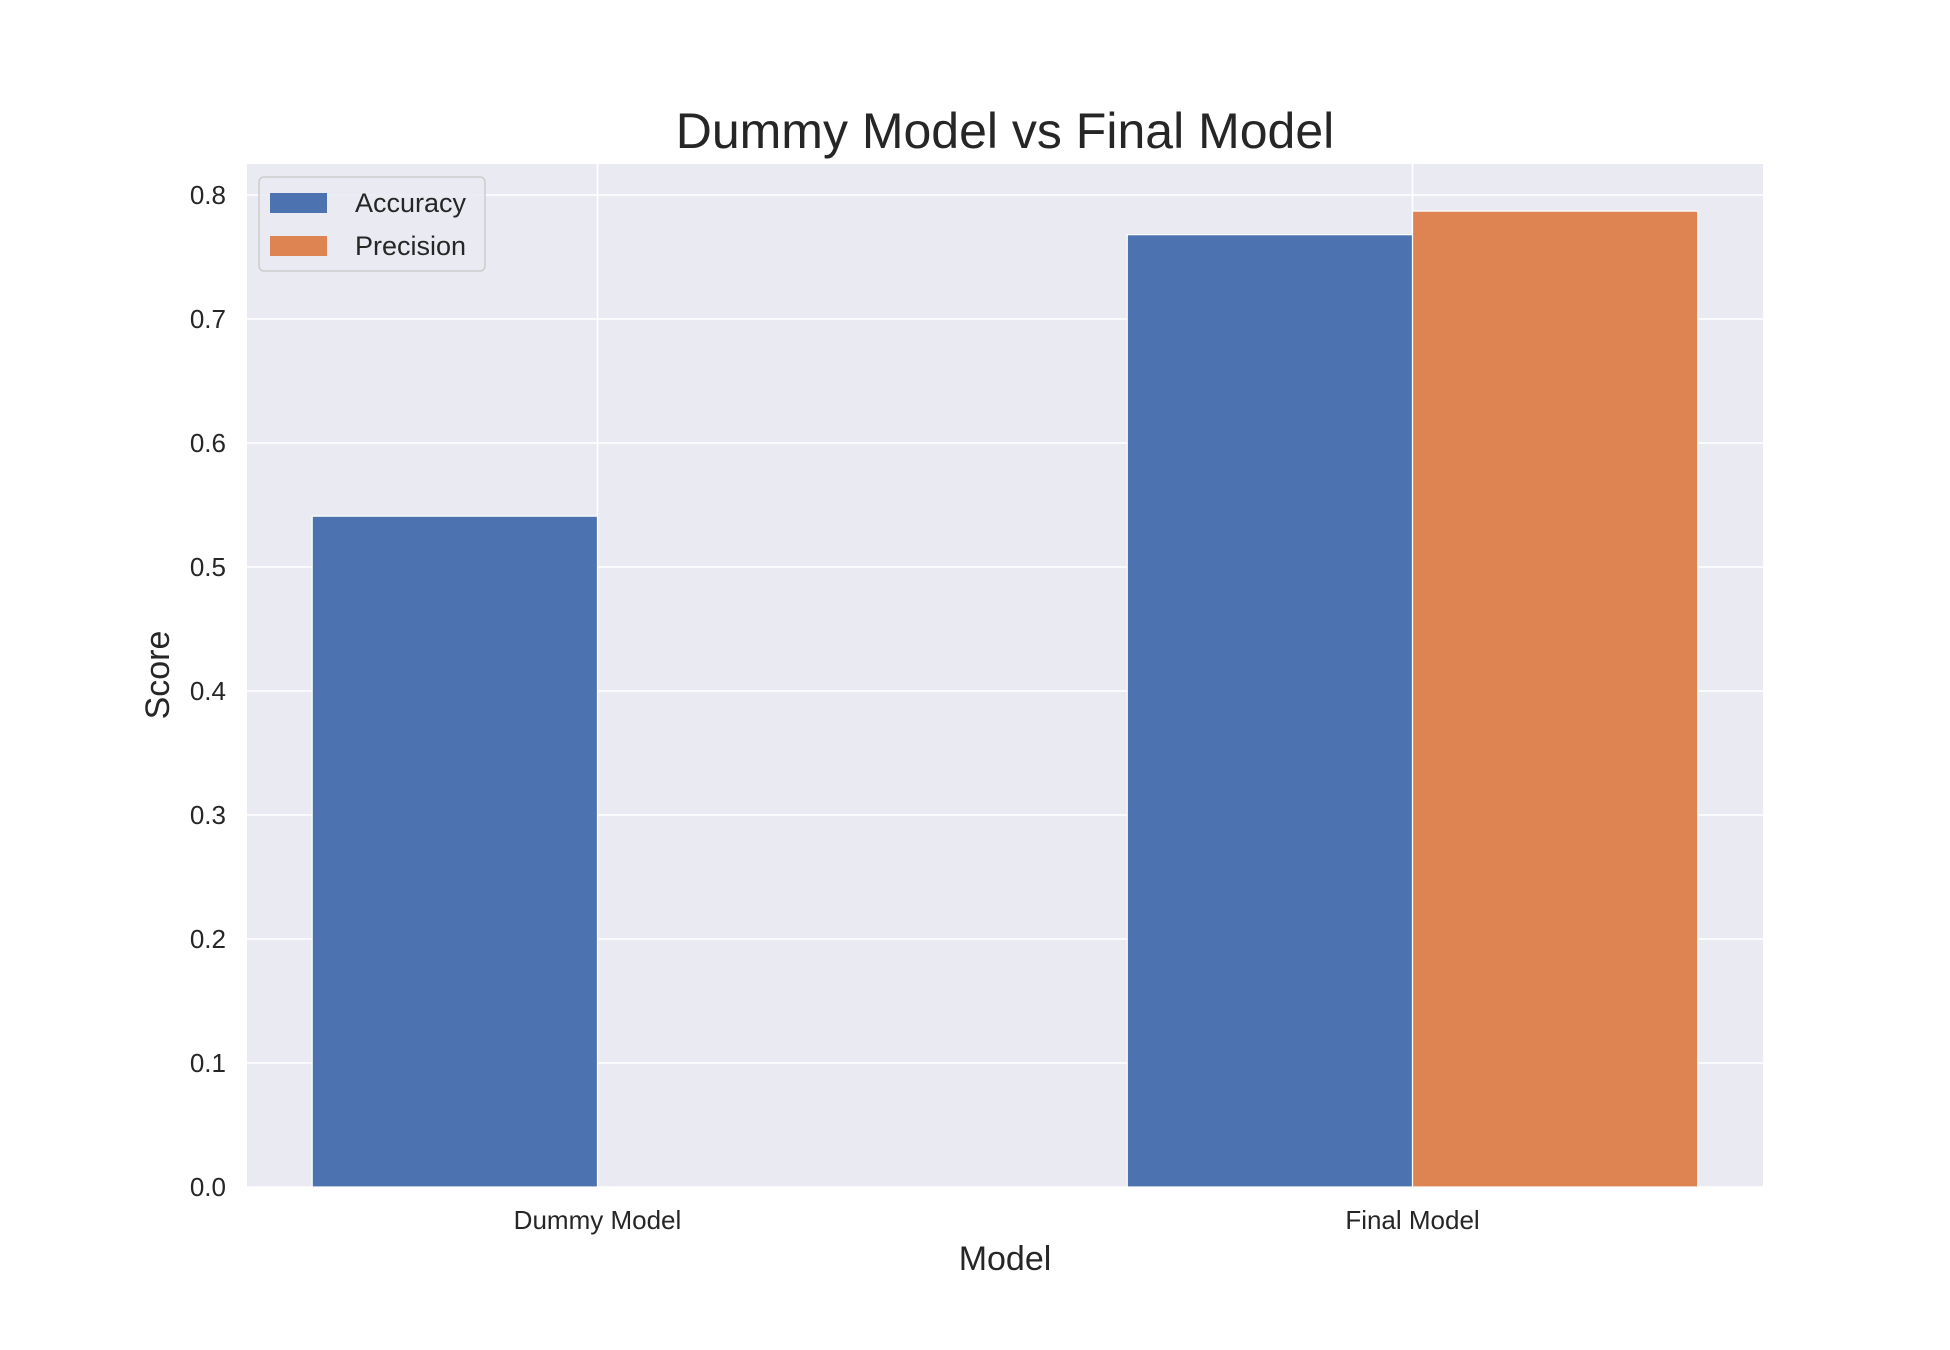 The image size is (1950, 1350). I want to click on y-tick-label: 0.3, so click(208, 815).